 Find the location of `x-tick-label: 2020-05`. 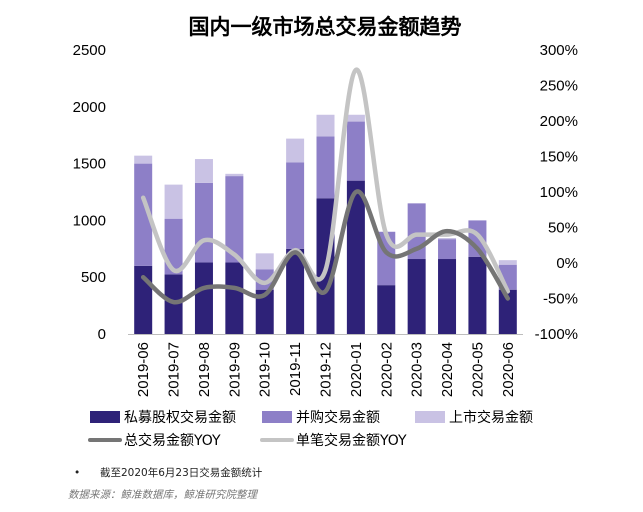

x-tick-label: 2020-05 is located at coordinates (477, 369).